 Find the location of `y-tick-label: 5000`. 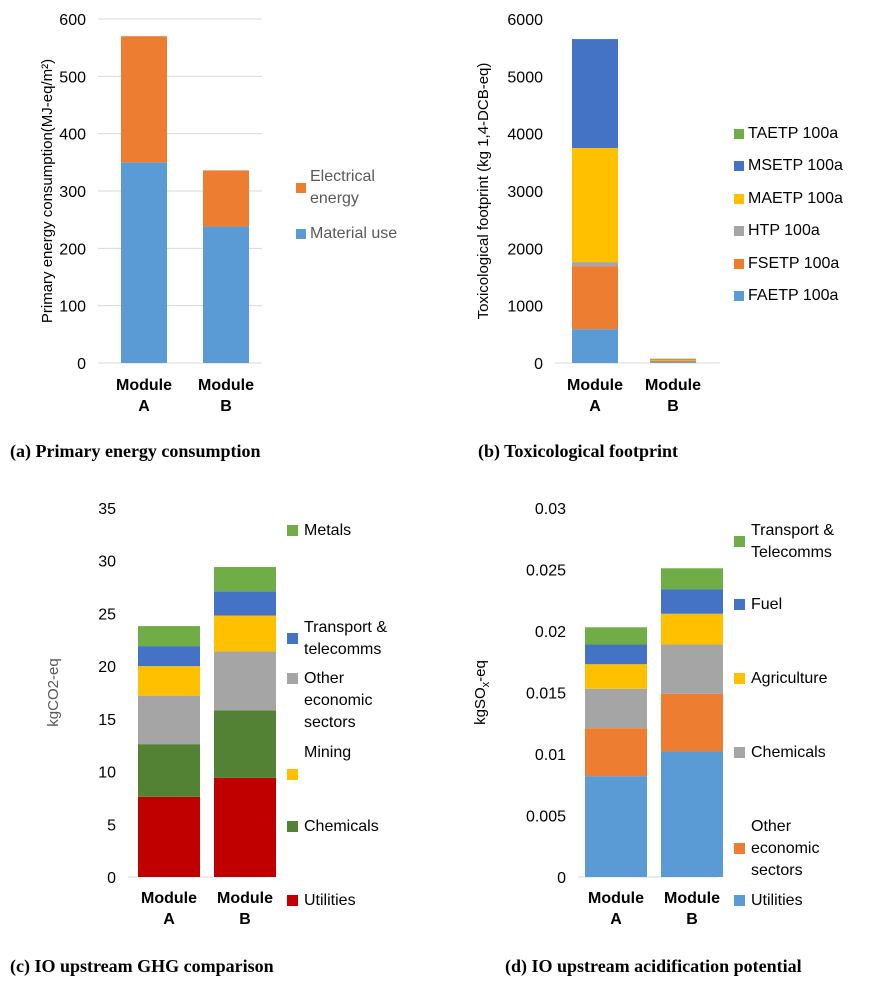

y-tick-label: 5000 is located at coordinates (525, 77).